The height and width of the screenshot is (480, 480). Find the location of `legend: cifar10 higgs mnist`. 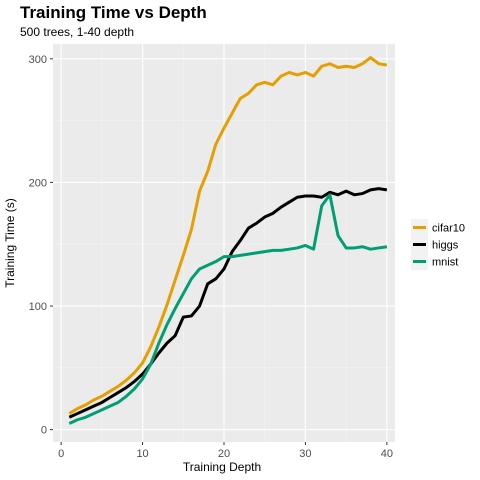

legend: cifar10 higgs mnist is located at coordinates (438, 244).